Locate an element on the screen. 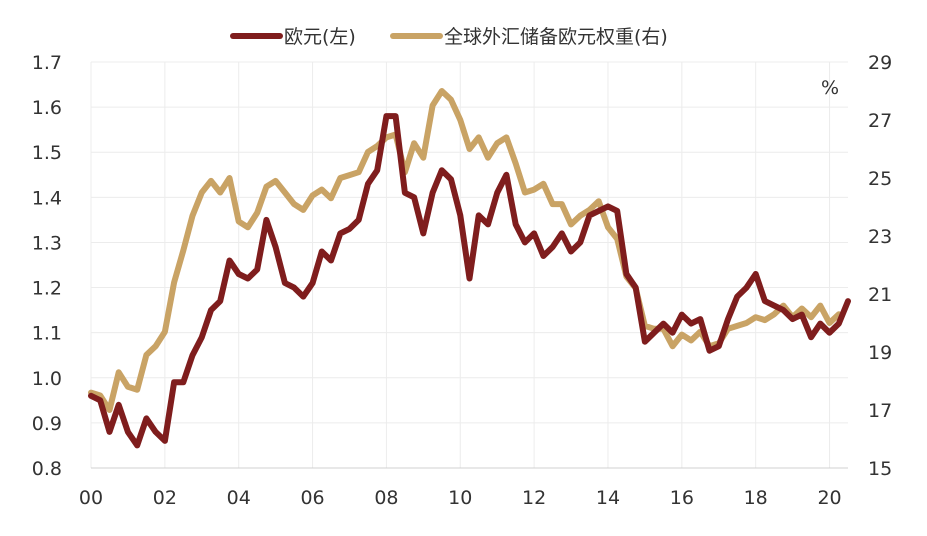  legend-label-euro: 欧元(左) is located at coordinates (320, 37).